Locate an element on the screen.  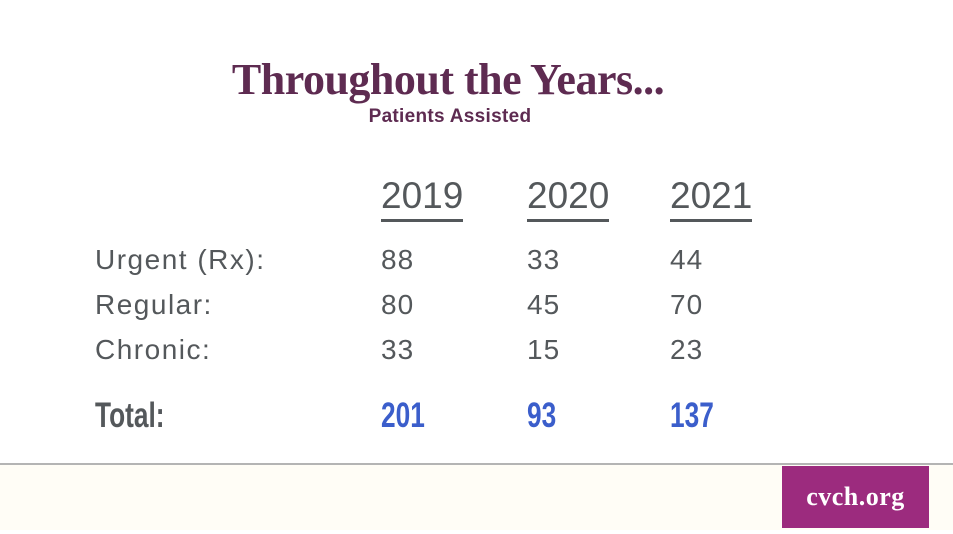
urgent-value-2019: 88 is located at coordinates (398, 259).